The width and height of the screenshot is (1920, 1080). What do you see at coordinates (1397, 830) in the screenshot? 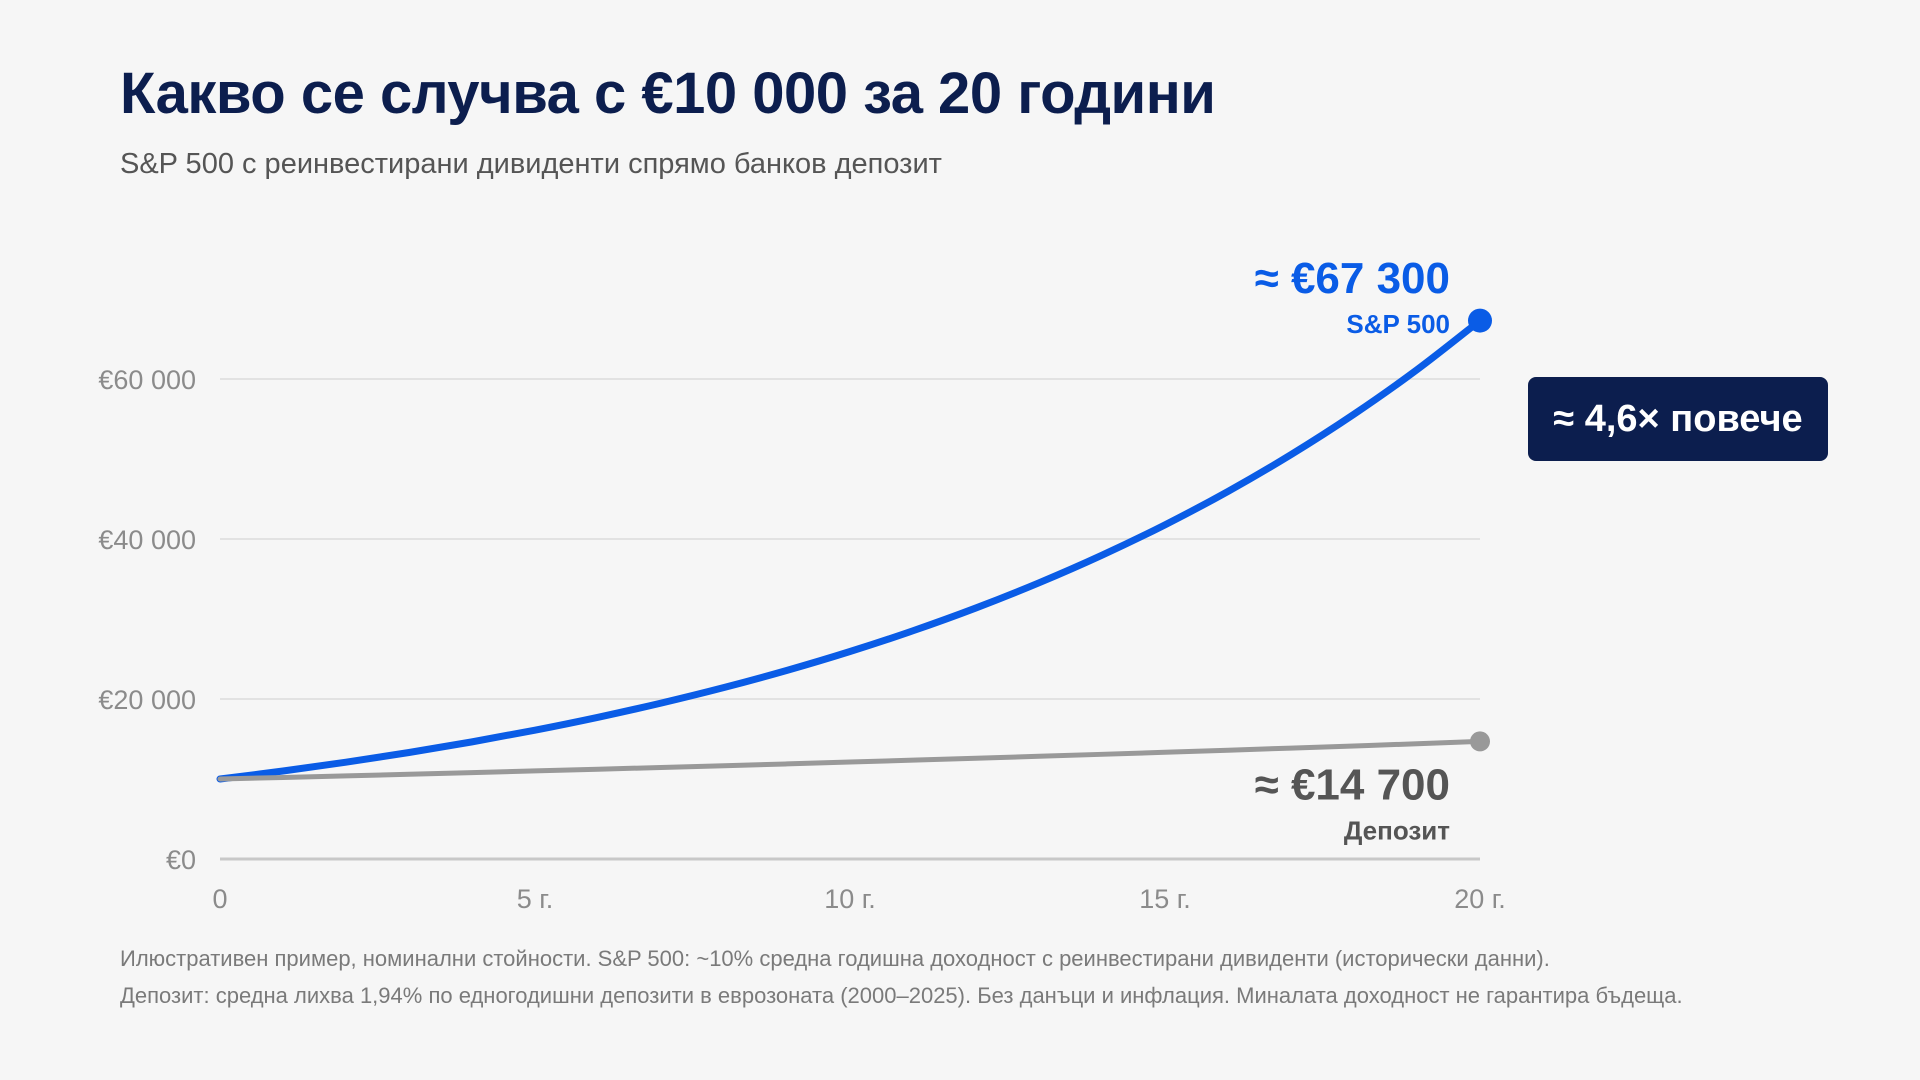
I see `end-series-name-deposit: Депозит` at bounding box center [1397, 830].